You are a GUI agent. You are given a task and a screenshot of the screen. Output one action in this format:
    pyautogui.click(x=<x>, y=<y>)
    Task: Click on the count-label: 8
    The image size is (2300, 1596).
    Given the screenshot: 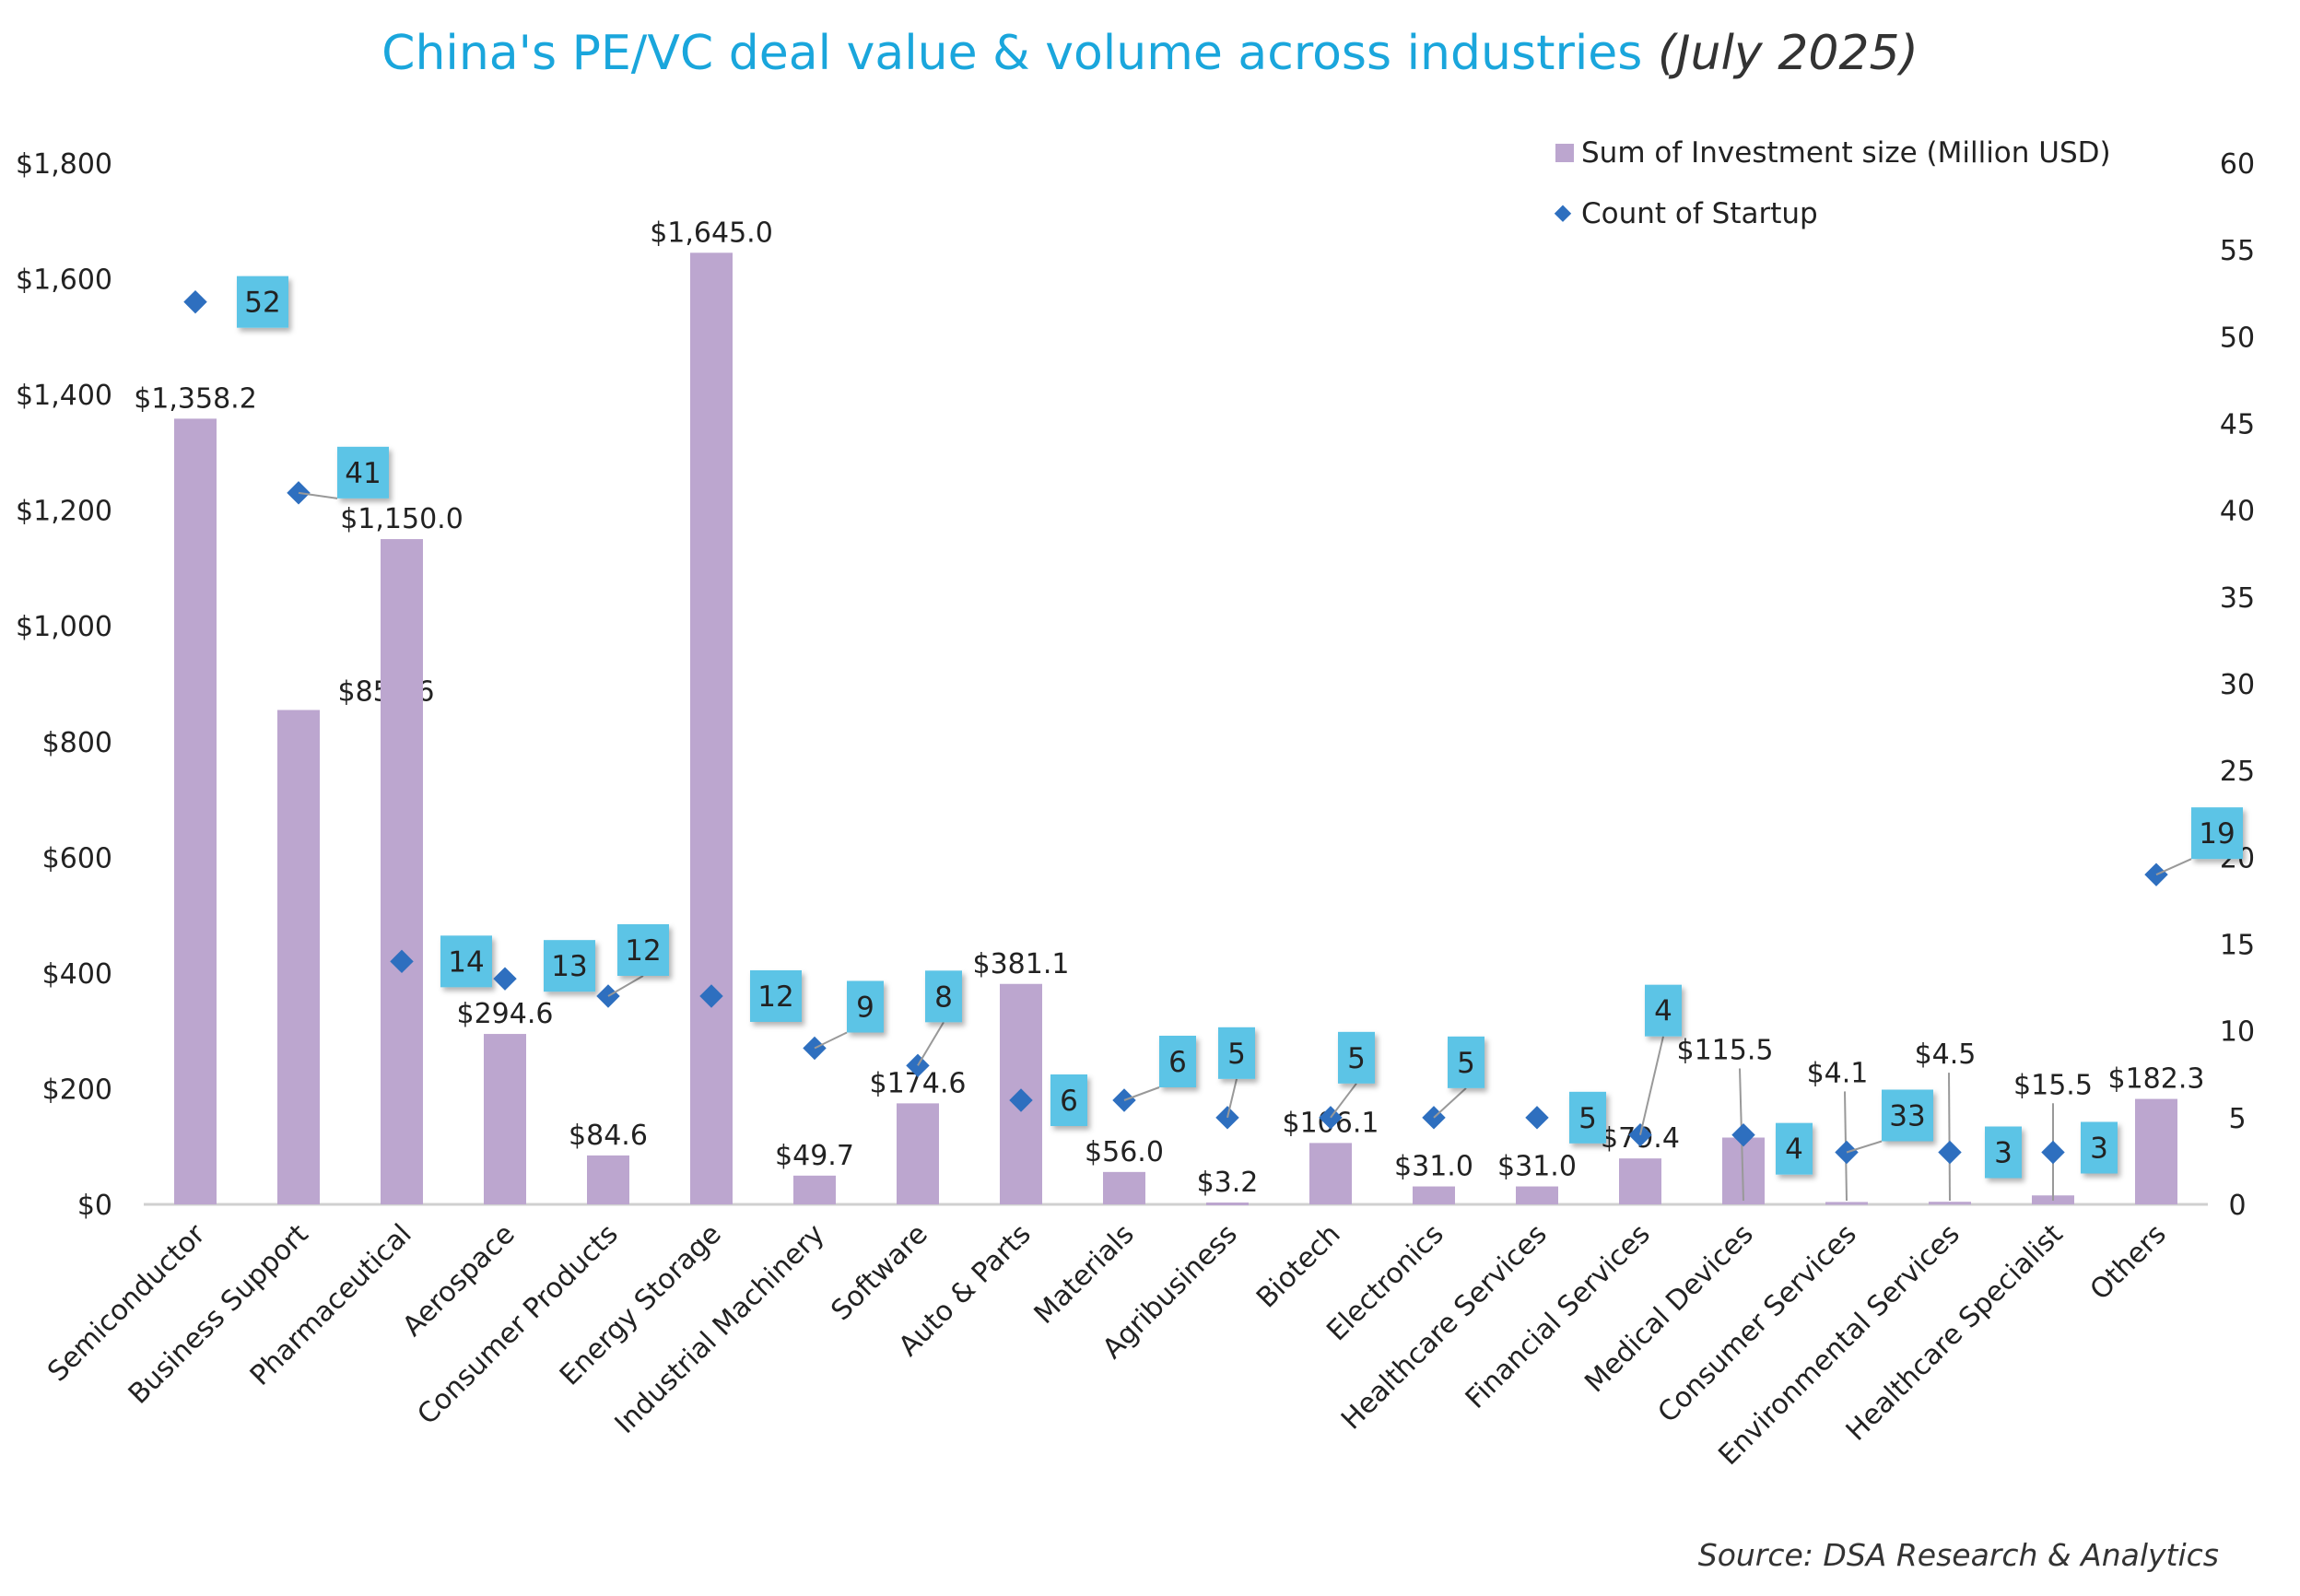 What is the action you would take?
    pyautogui.click(x=943, y=997)
    